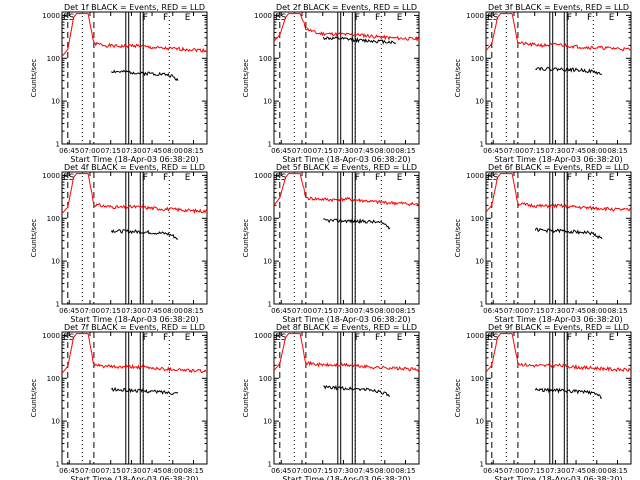 The width and height of the screenshot is (640, 480). What do you see at coordinates (134, 327) in the screenshot?
I see `chart-title: Det 7f BLACK = Events, RED = LLD` at bounding box center [134, 327].